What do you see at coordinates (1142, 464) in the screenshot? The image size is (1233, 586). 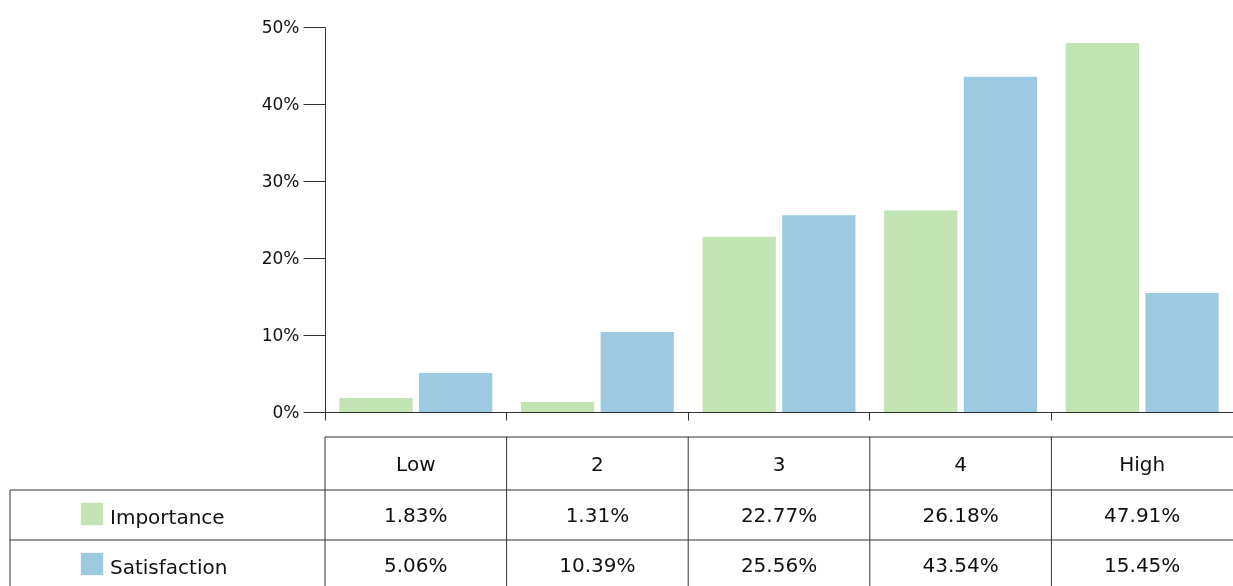 I see `x-tick-label: High` at bounding box center [1142, 464].